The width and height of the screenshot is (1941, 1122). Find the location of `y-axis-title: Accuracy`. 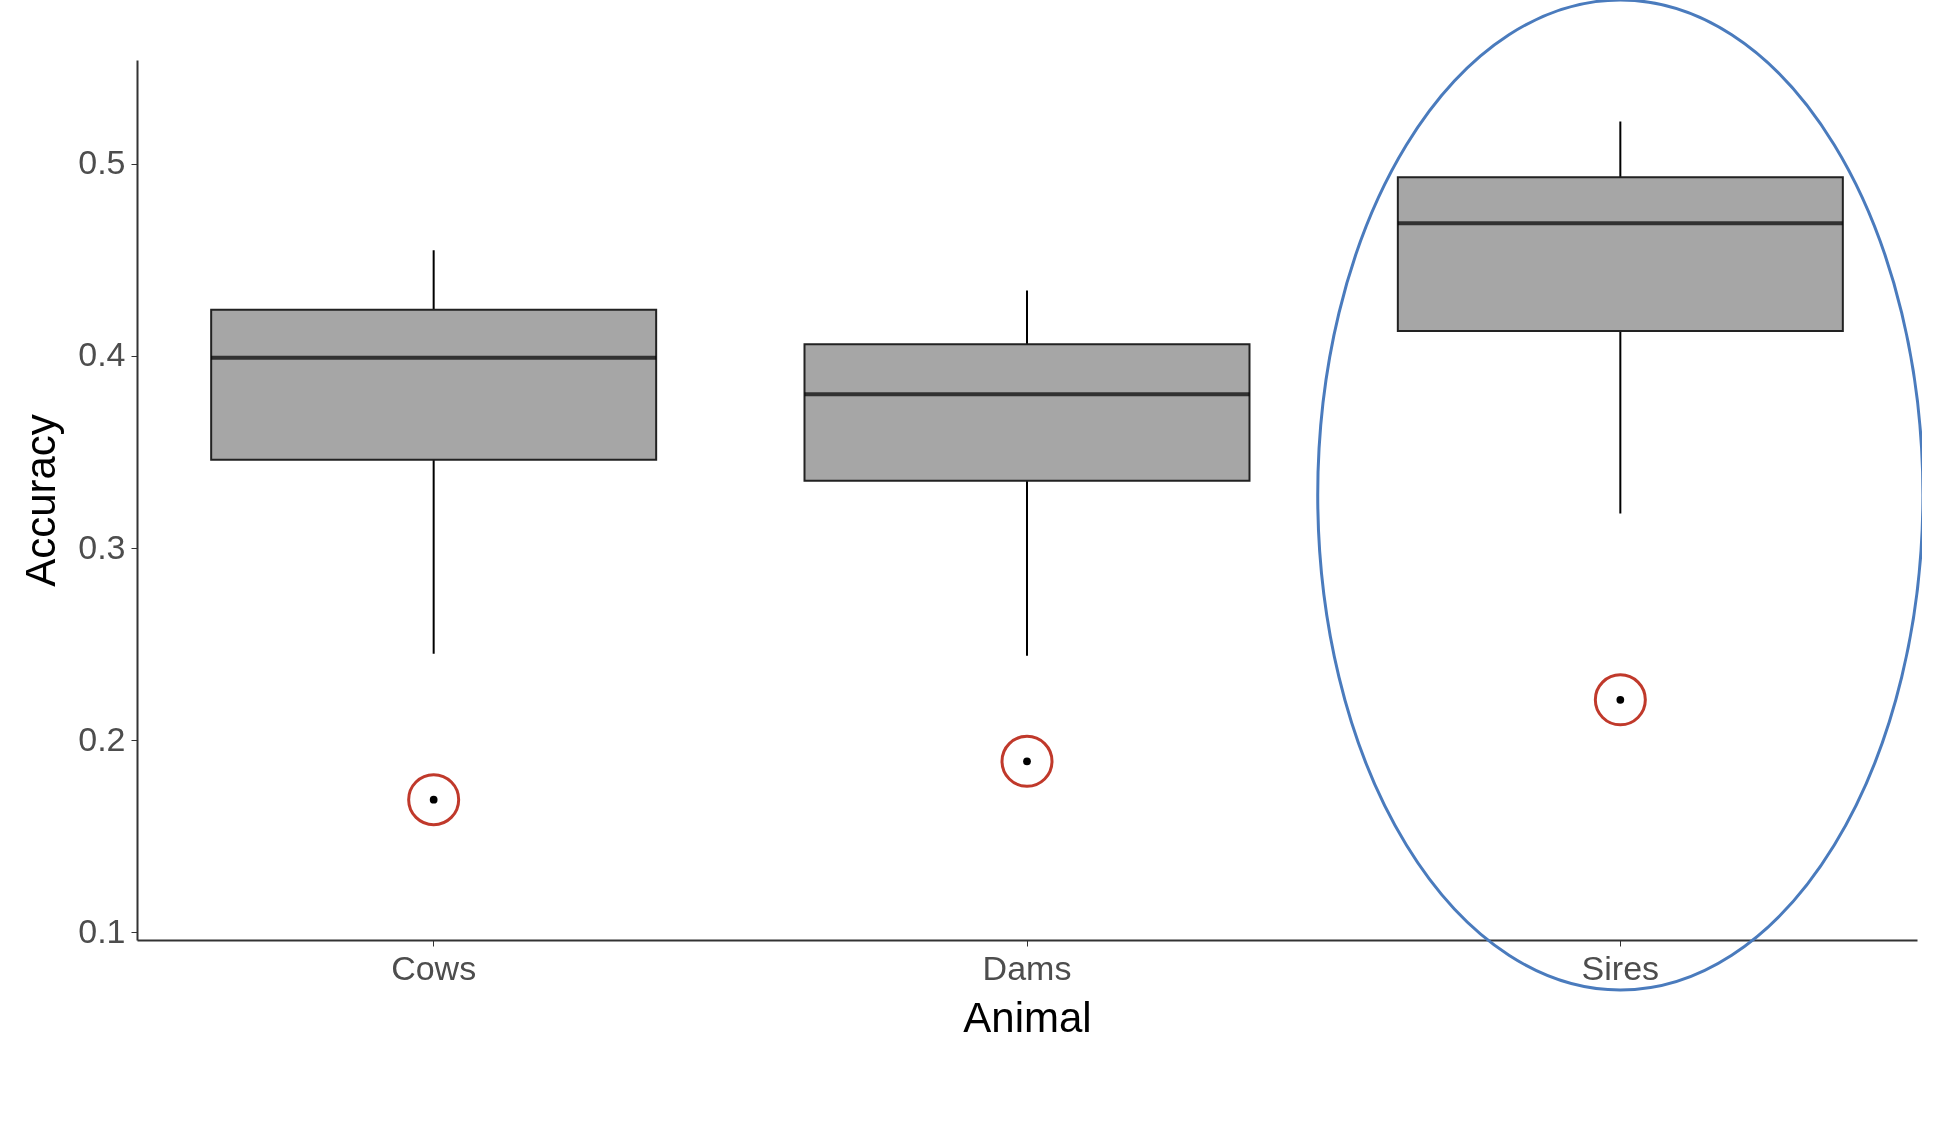

y-axis-title: Accuracy is located at coordinates (41, 500).